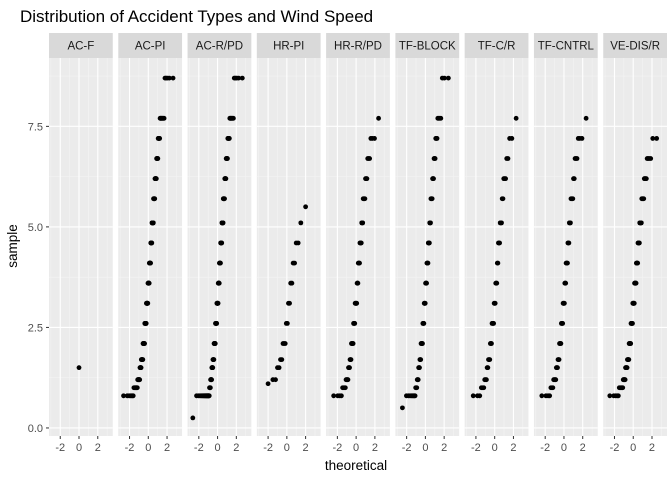 The image size is (672, 480). What do you see at coordinates (635, 47) in the screenshot?
I see `facet-strip-label: VE-DIS/R` at bounding box center [635, 47].